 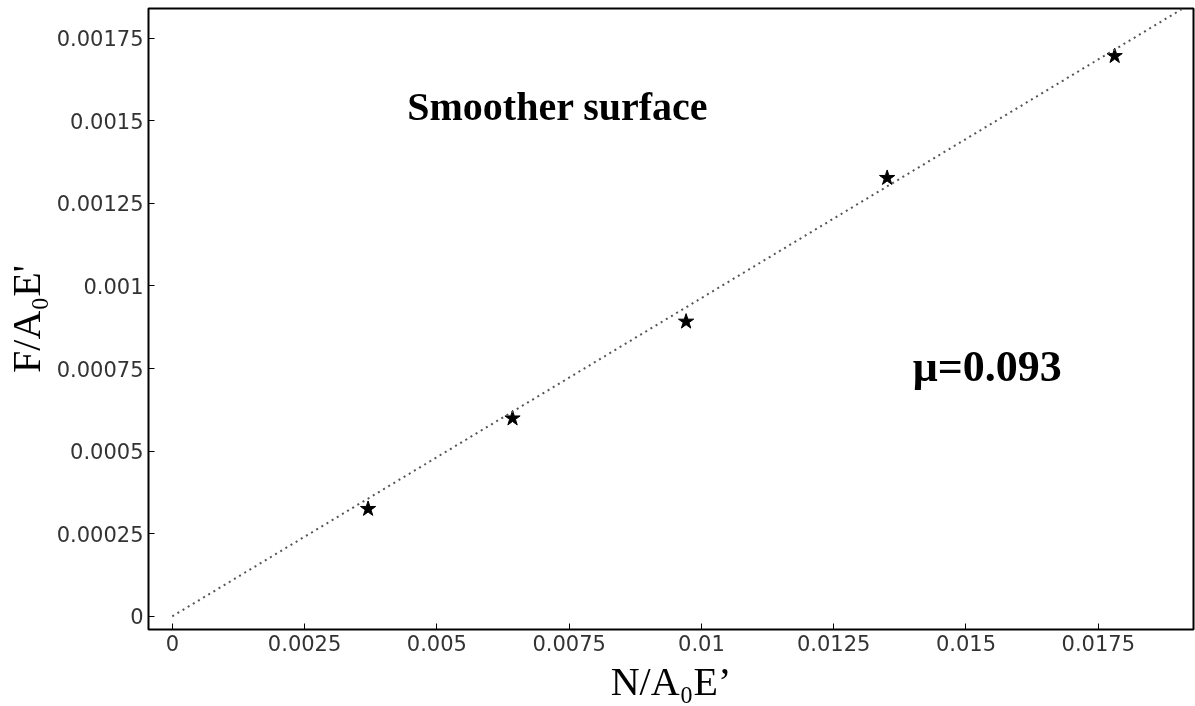 What do you see at coordinates (1098, 643) in the screenshot?
I see `x-tick-label: 0.0175` at bounding box center [1098, 643].